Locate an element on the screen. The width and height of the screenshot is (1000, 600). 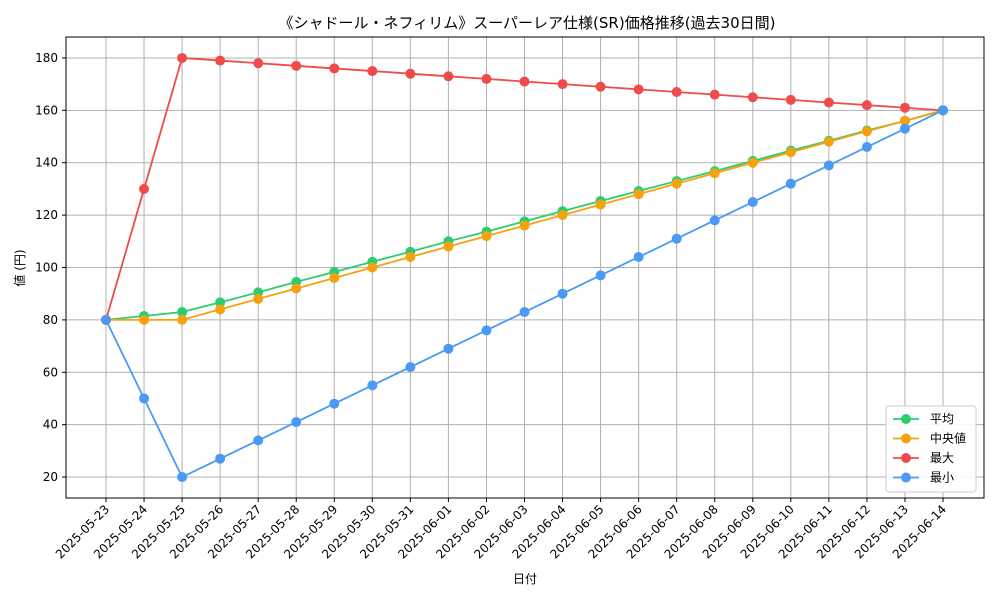
y-tick-label: 160 is located at coordinates (46, 110).